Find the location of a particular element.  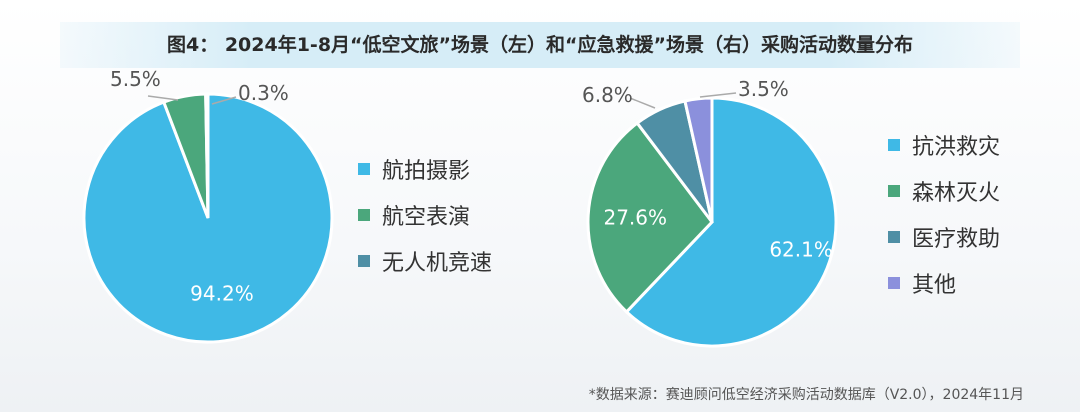

legend-label: 航拍摄影 is located at coordinates (426, 171).